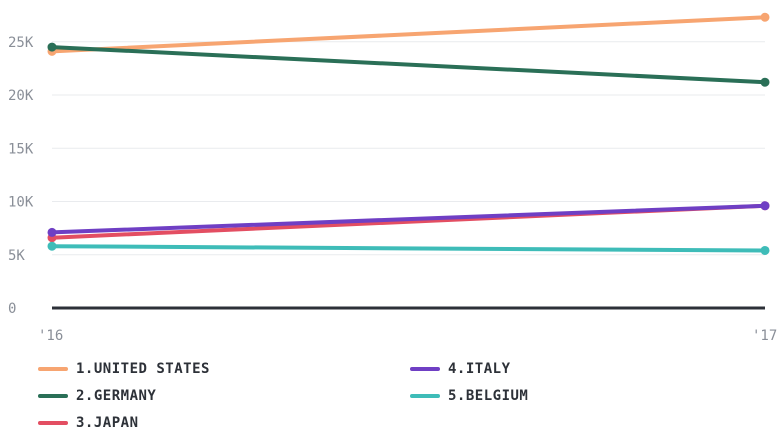 The width and height of the screenshot is (778, 434). I want to click on y-axis-ticks: 0 5K 10K 15K 20K 25K, so click(21, 176).